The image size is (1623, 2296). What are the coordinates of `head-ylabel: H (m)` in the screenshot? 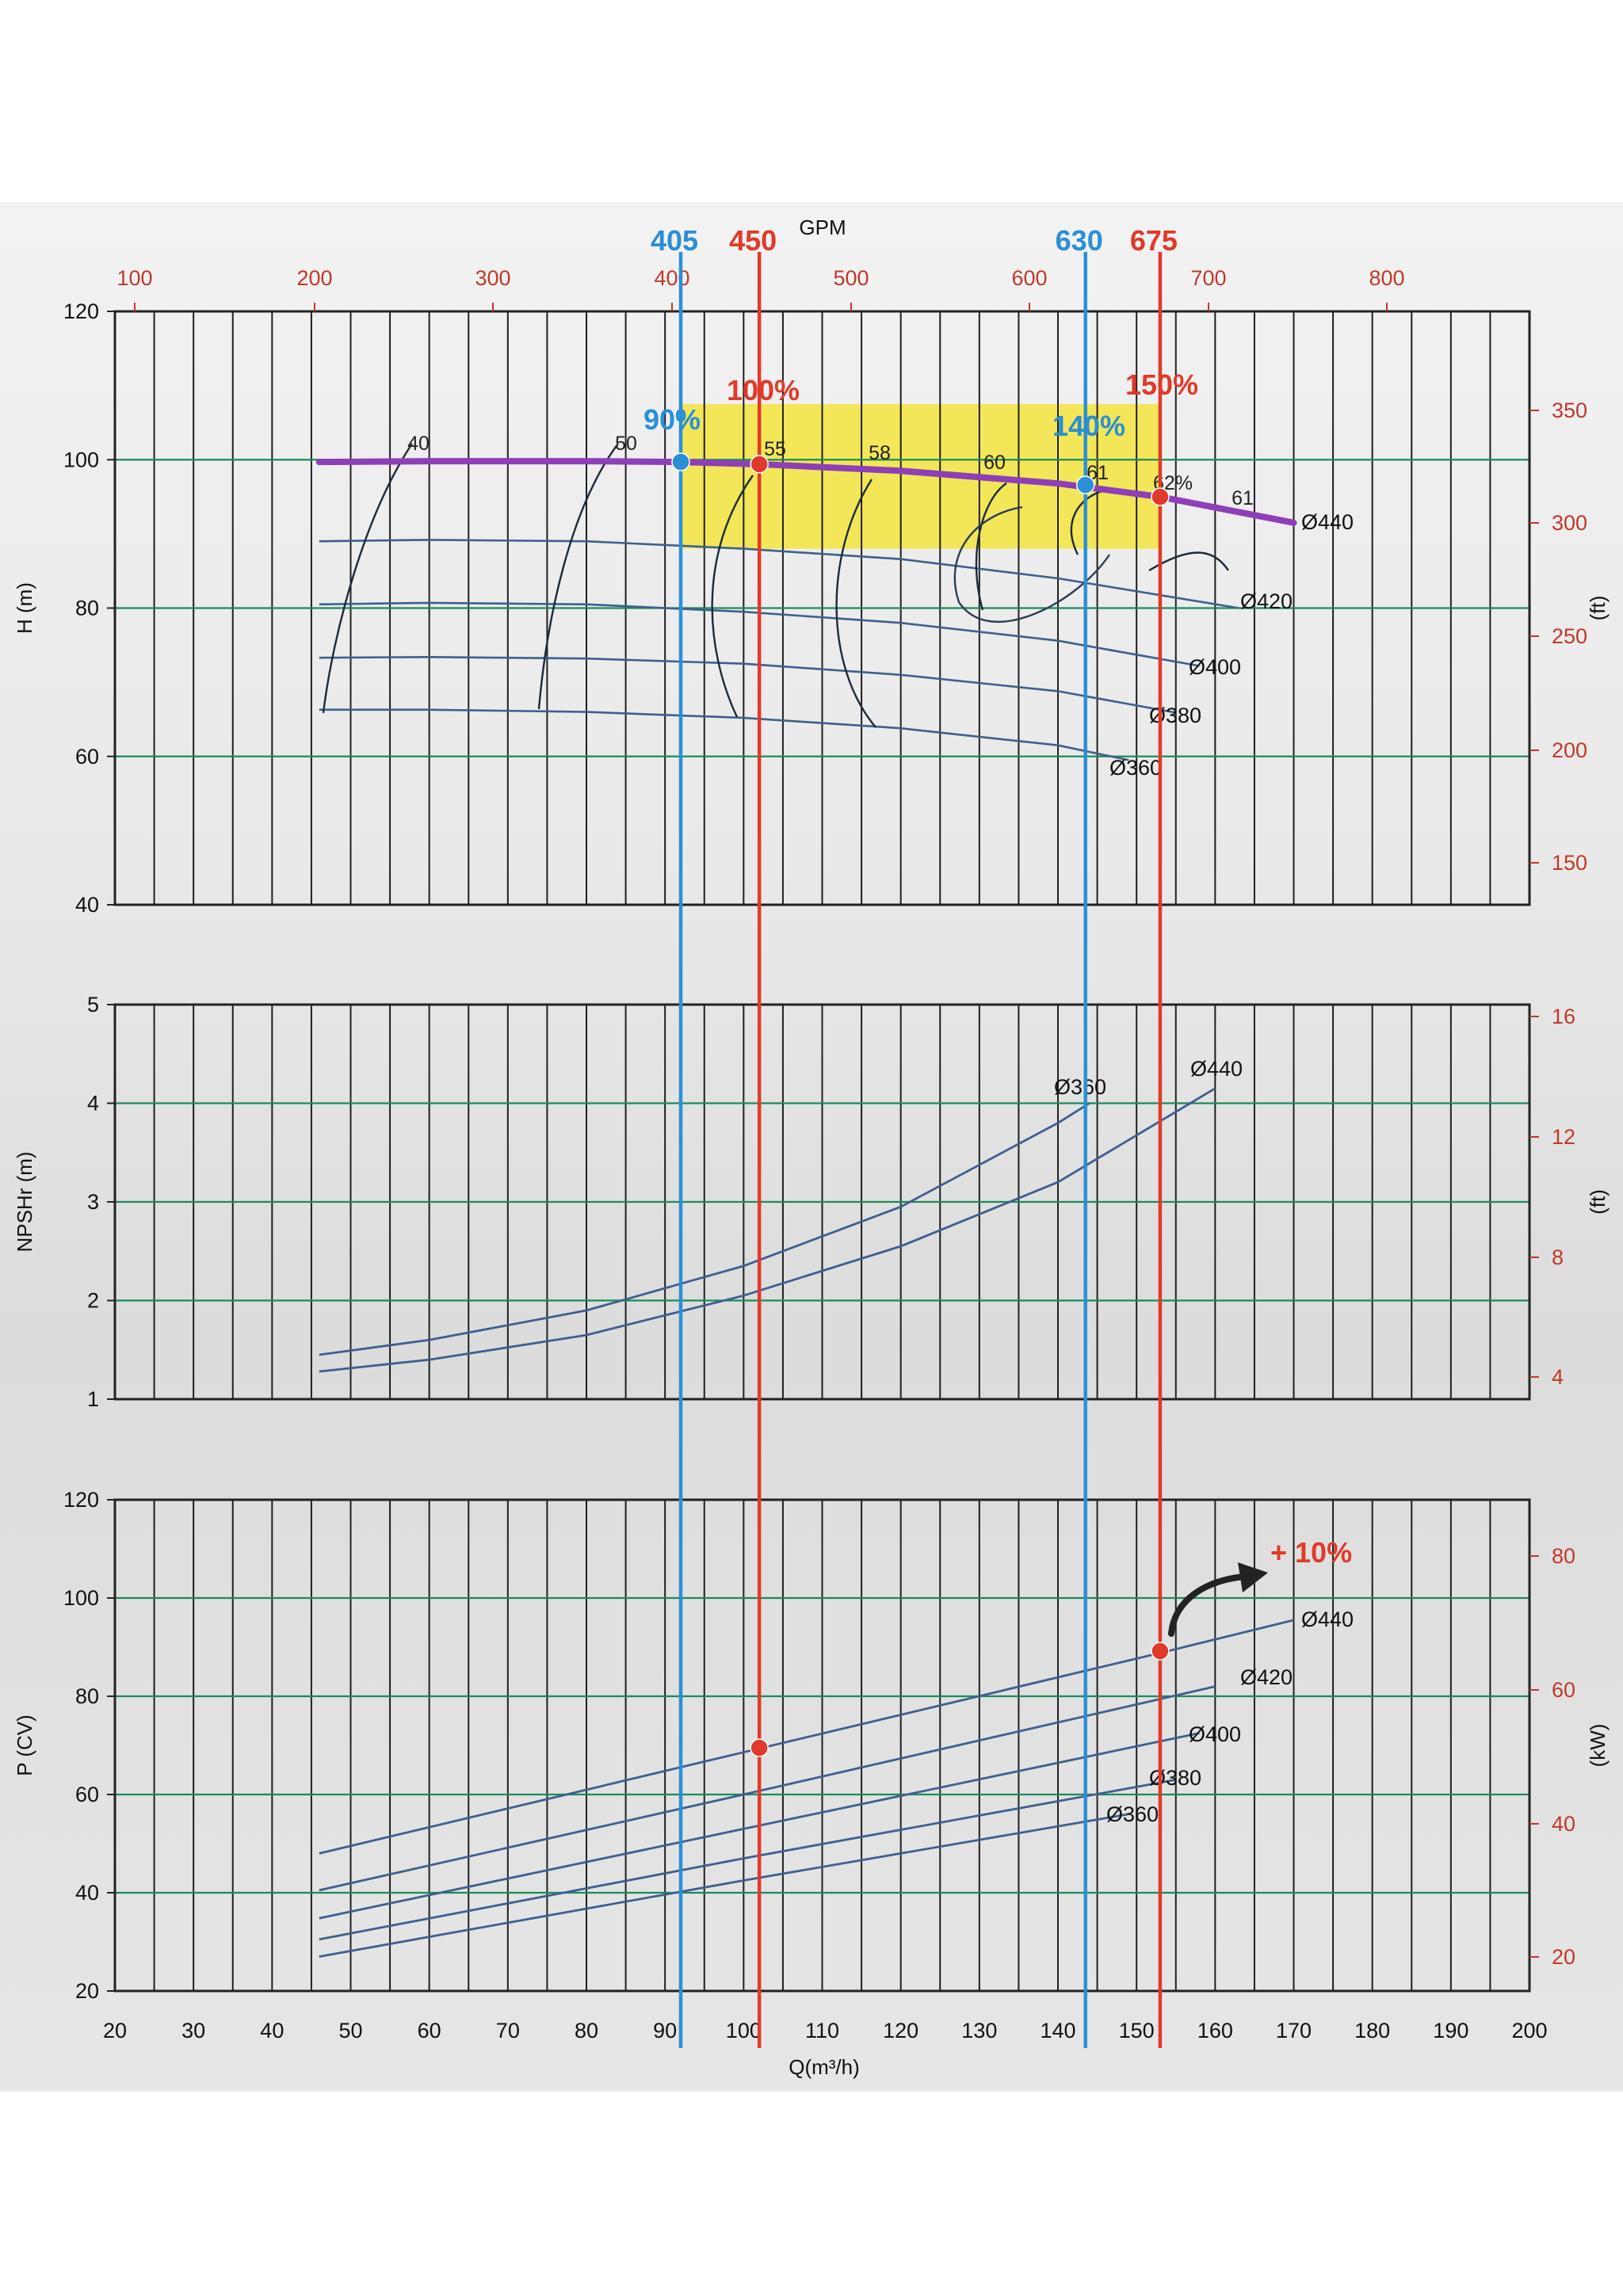 It's located at (25, 608).